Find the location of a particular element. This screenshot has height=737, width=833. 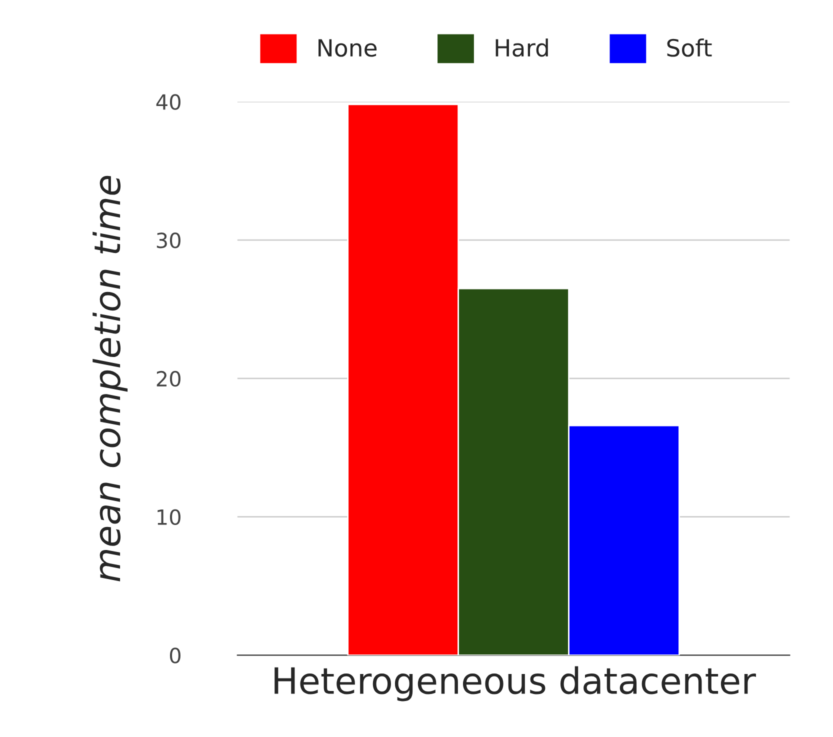

legend-label: None is located at coordinates (347, 48).